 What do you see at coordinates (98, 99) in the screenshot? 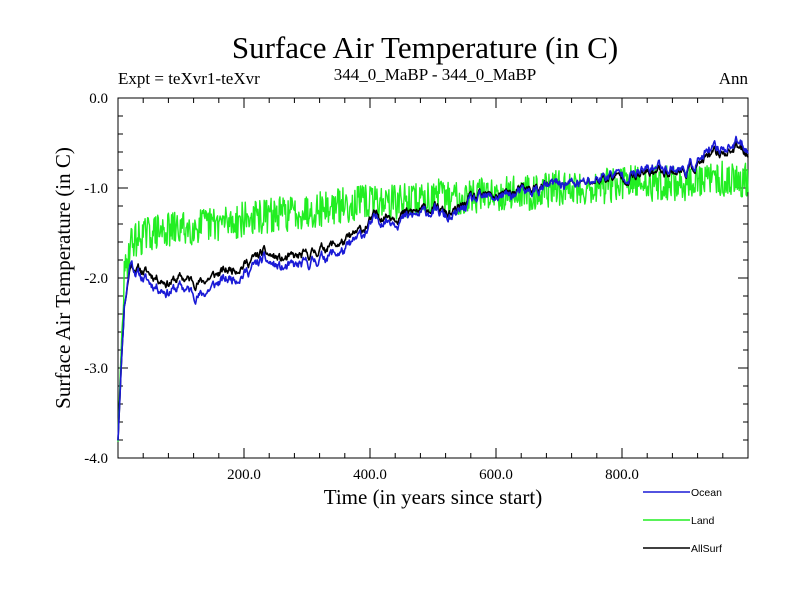
I see `y-tick-label: 0.0` at bounding box center [98, 99].